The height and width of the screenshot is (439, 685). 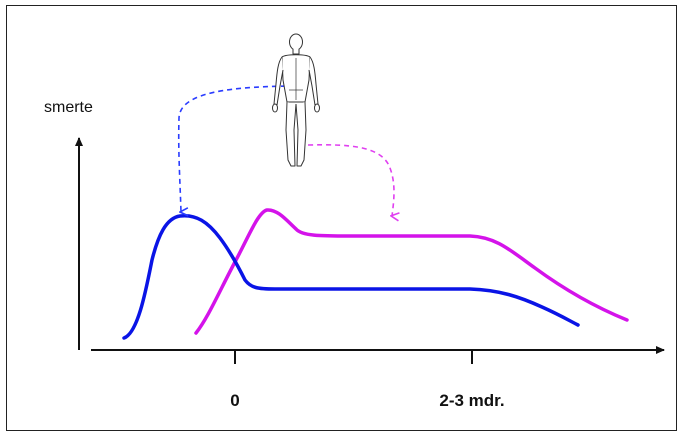 What do you see at coordinates (471, 400) in the screenshot?
I see `x-tick-label-2-3-mdr: 2-3 mdr.` at bounding box center [471, 400].